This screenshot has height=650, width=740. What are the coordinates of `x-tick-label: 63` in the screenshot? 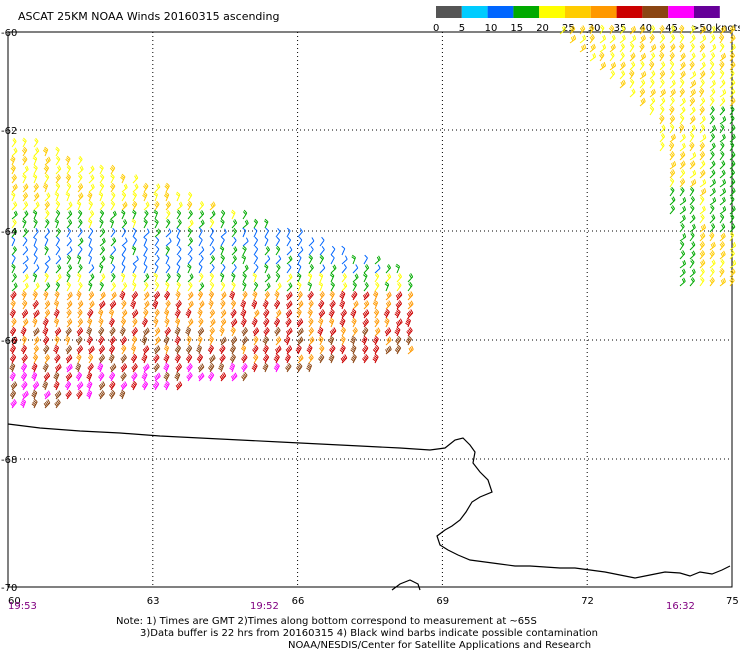 It's located at (153, 601).